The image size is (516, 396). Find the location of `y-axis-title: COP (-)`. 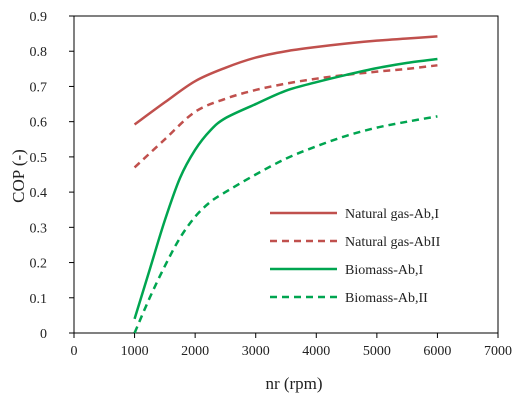

y-axis-title: COP (-) is located at coordinates (18, 176).